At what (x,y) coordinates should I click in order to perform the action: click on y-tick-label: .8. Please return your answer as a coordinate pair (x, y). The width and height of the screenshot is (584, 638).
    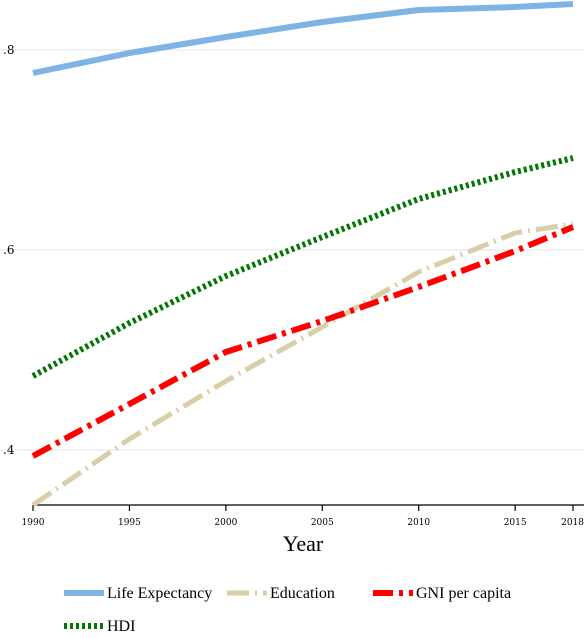
    Looking at the image, I should click on (8, 50).